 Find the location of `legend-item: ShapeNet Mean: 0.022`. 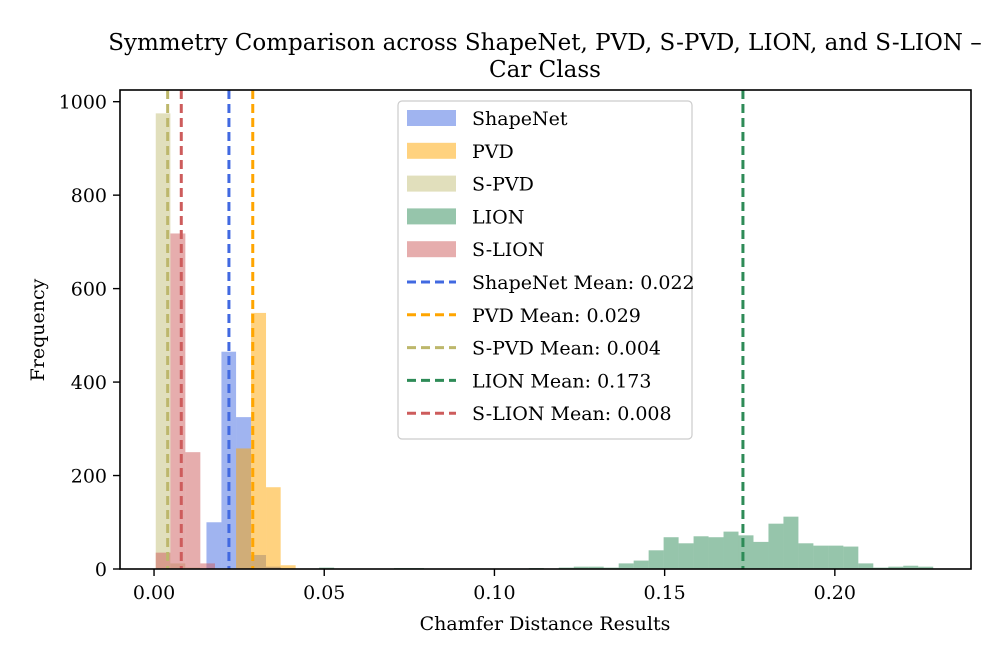

legend-item: ShapeNet Mean: 0.022 is located at coordinates (551, 283).